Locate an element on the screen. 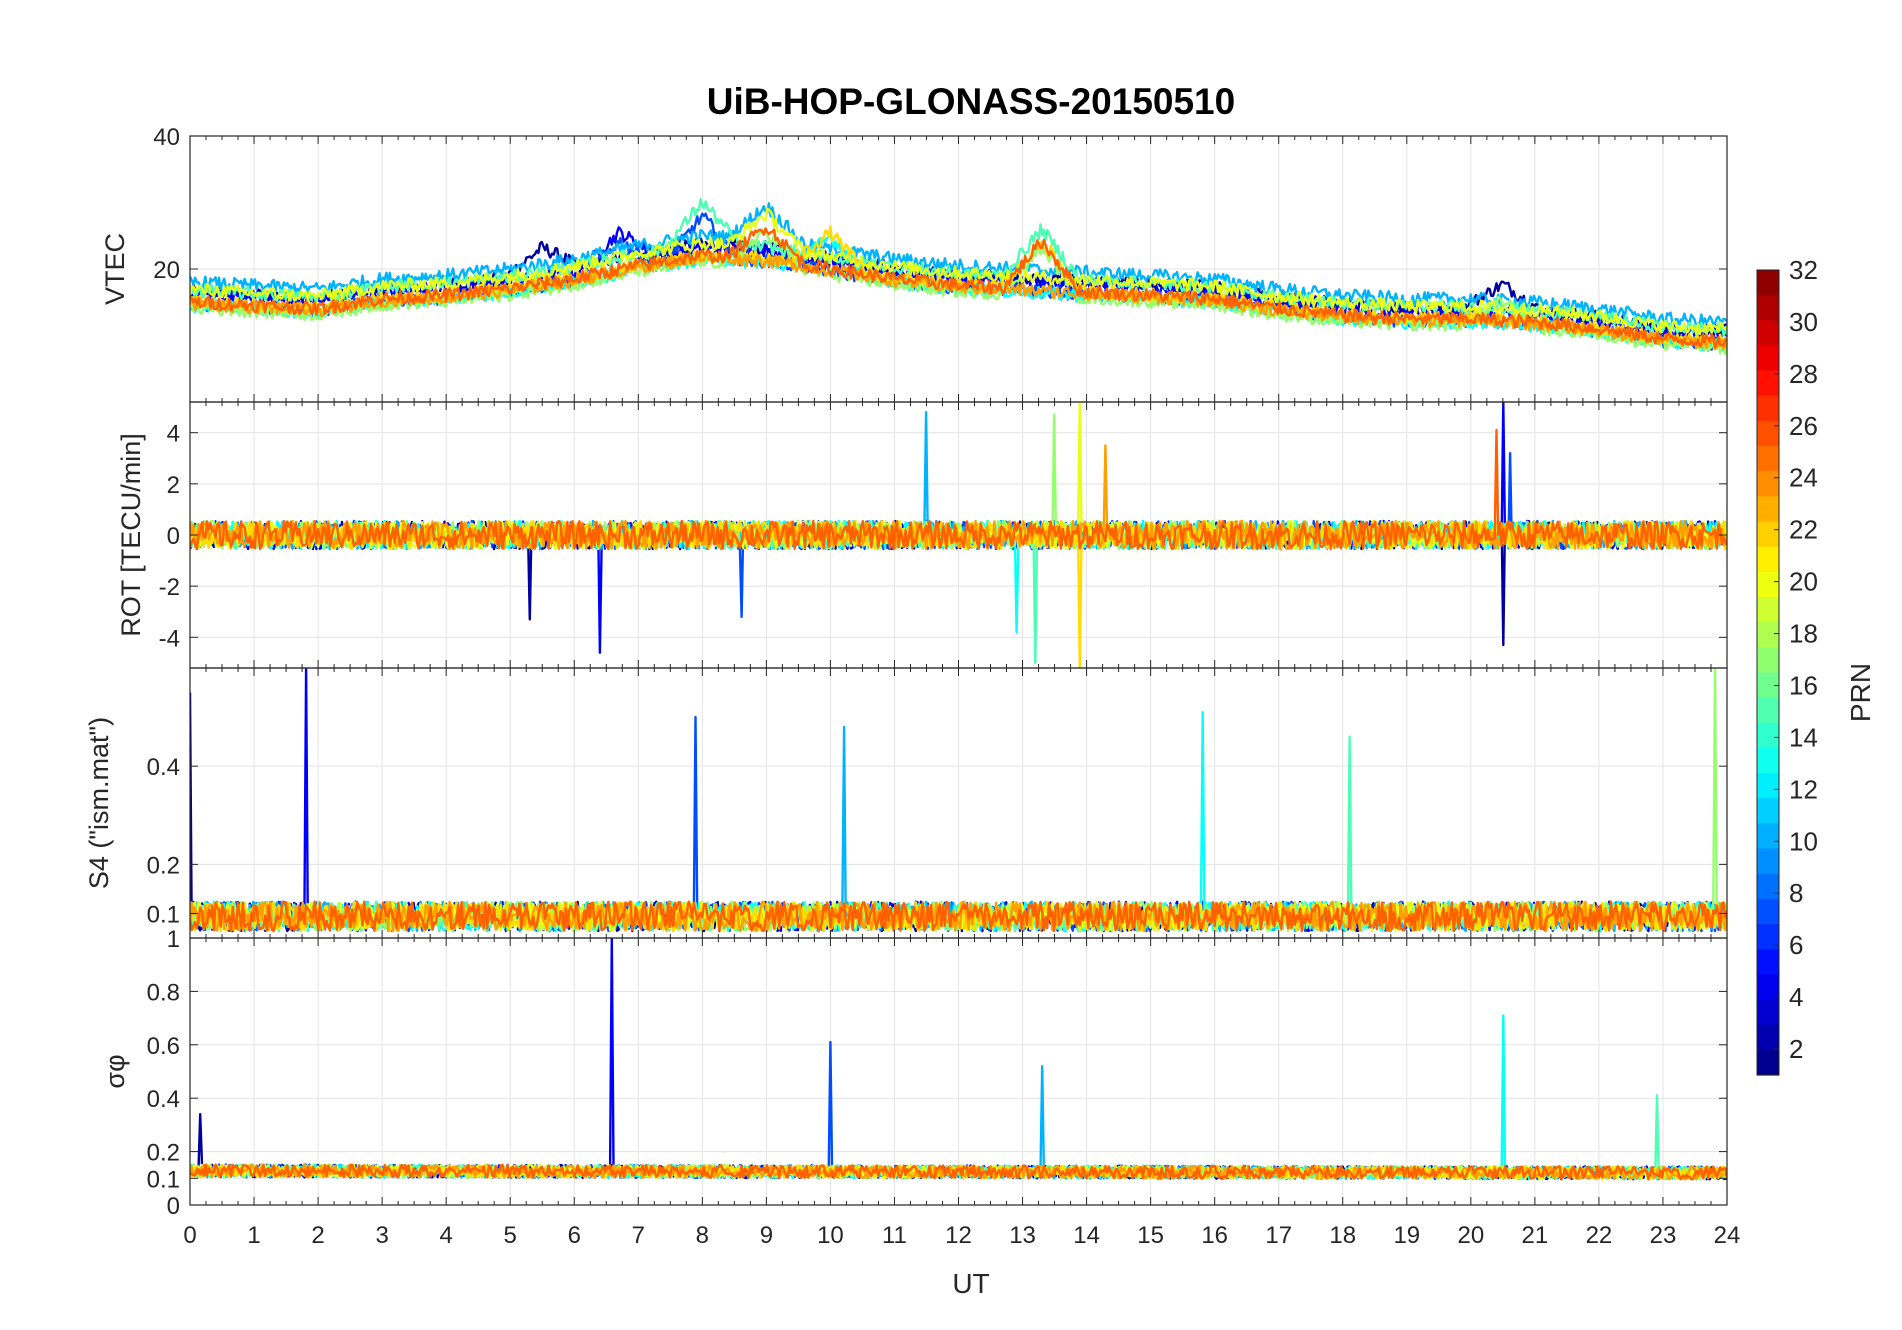 The image size is (1902, 1330). chart-title: UiB-HOP-GLONASS-20150510 is located at coordinates (971, 101).